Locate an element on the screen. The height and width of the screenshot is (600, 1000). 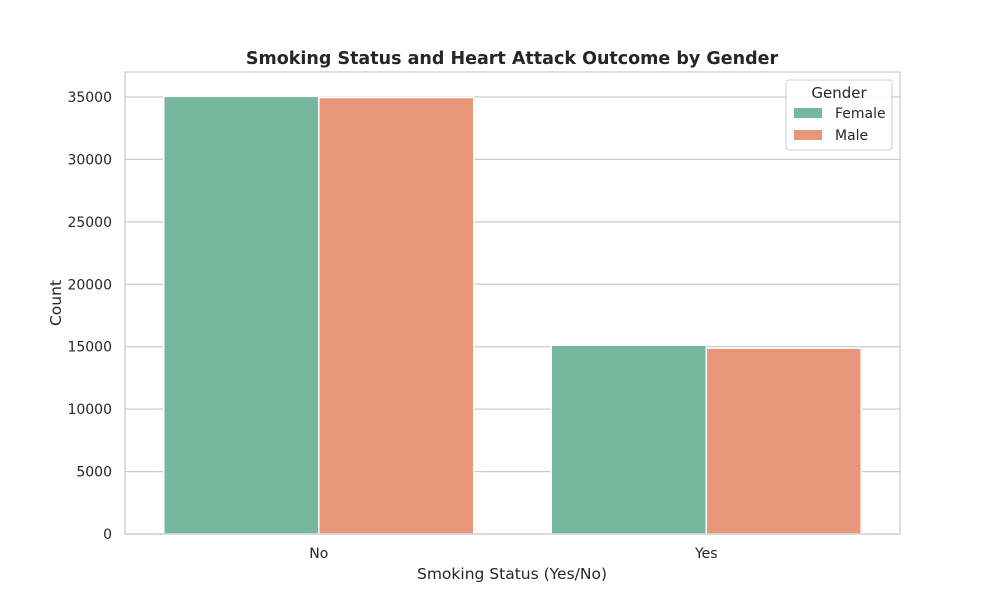
x-axis-label: Smoking Status (Yes/No) is located at coordinates (512, 574).